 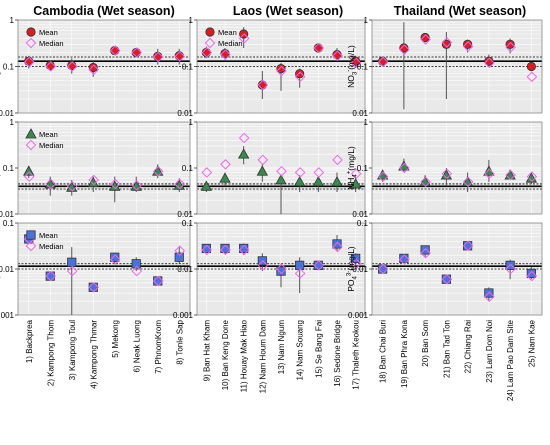 I want to click on category-label: 3) Kampong Toul, so click(x=72, y=350).